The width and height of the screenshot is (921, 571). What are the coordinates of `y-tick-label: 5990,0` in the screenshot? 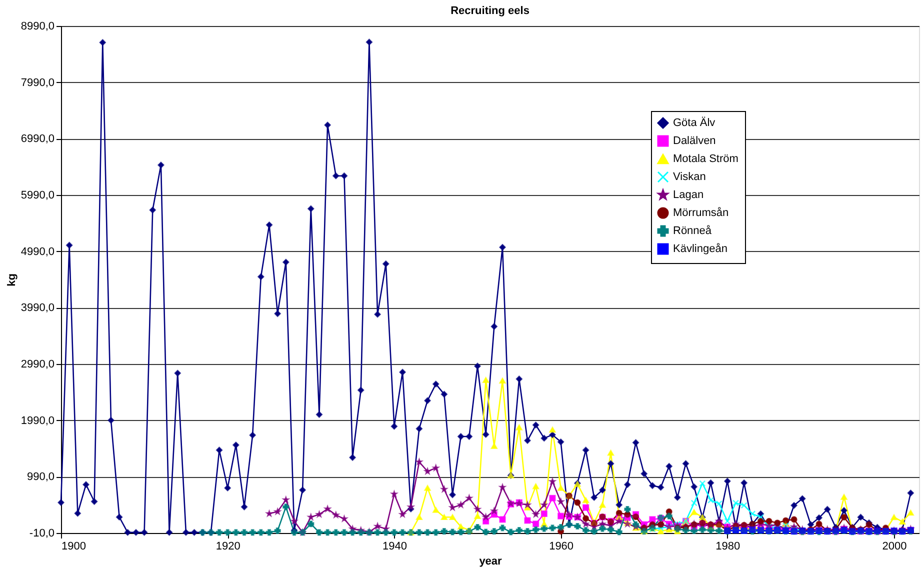 It's located at (37, 196).